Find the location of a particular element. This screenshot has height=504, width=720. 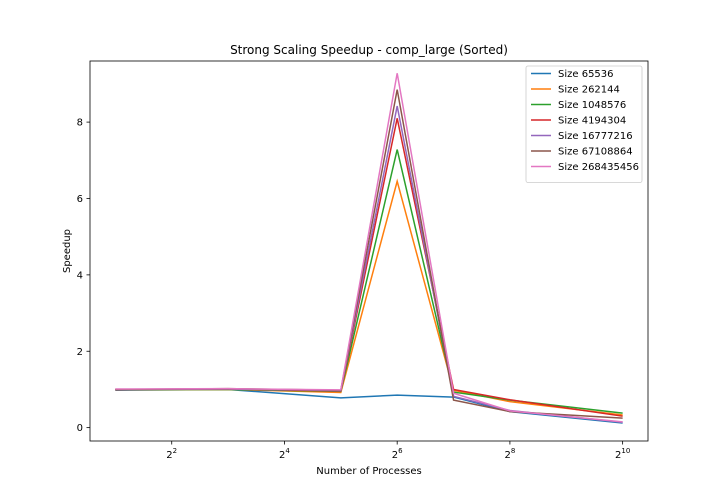

x-tick-label: 26 is located at coordinates (397, 454).